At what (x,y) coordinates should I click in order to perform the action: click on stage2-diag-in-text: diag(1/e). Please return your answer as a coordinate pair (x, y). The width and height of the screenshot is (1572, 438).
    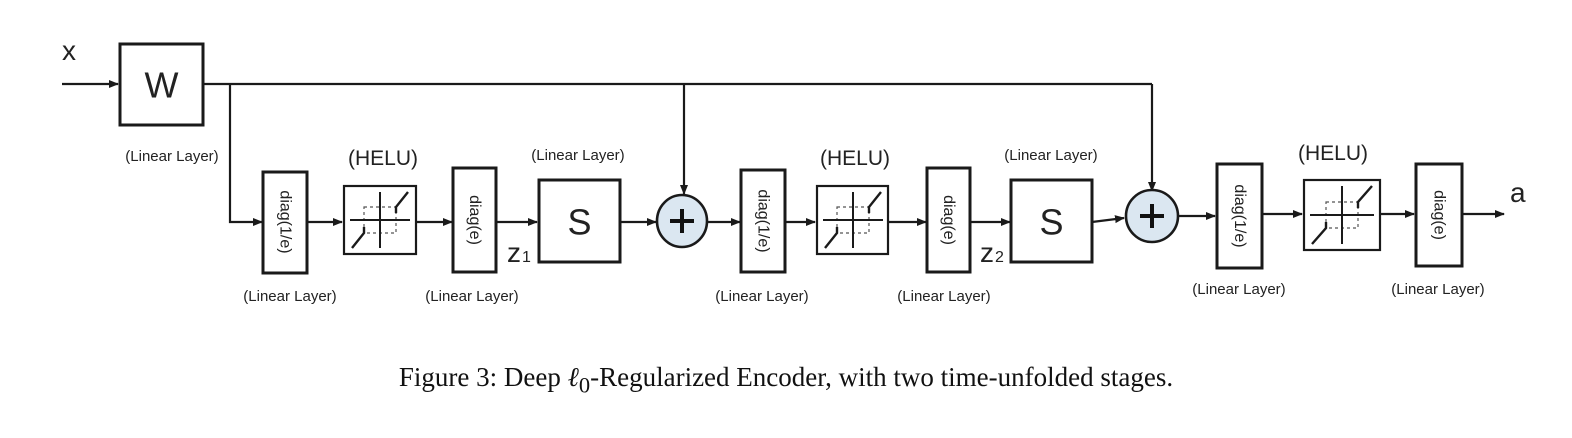
    Looking at the image, I should click on (763, 220).